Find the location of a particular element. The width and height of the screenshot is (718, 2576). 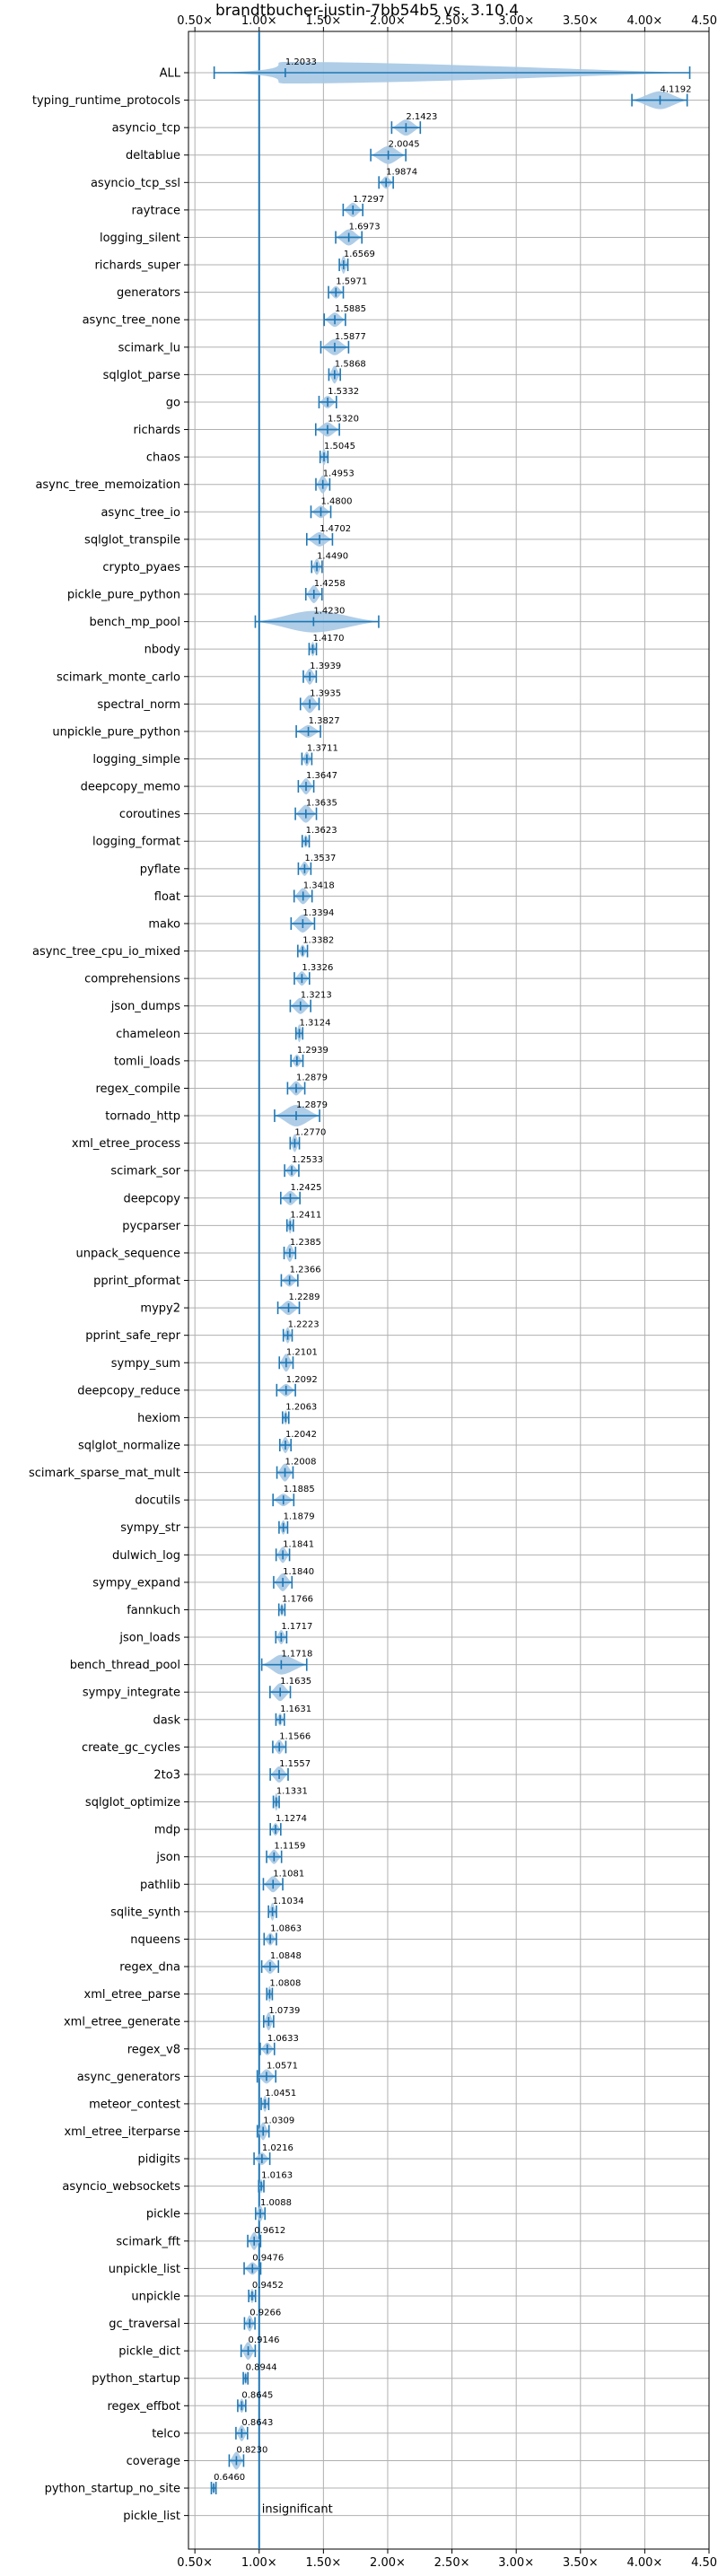

value-label: 1.0863 is located at coordinates (286, 1928).